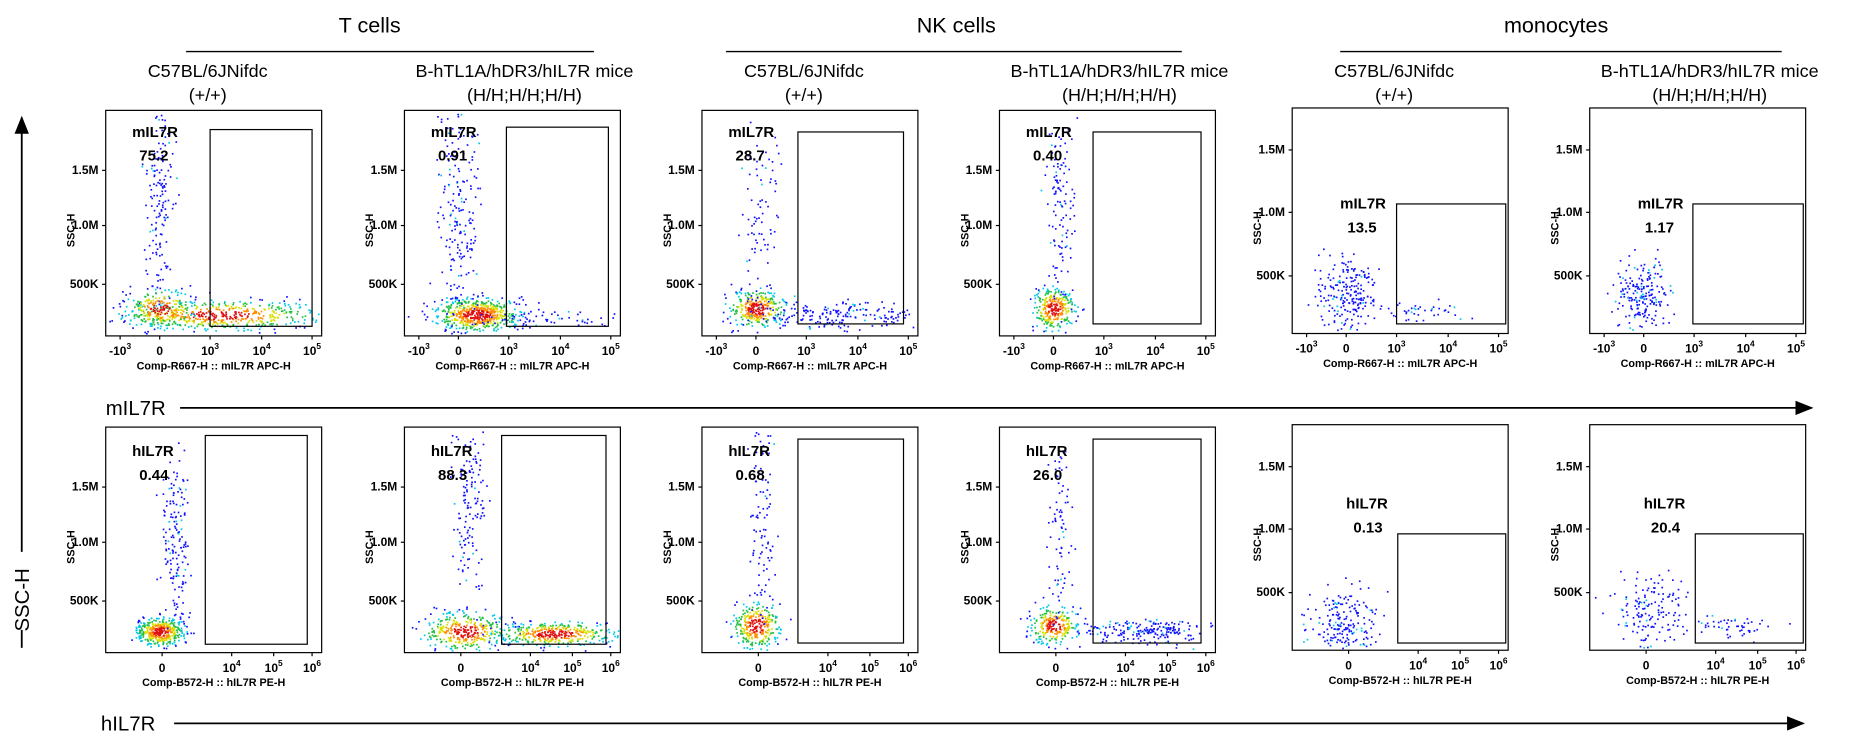  What do you see at coordinates (1556, 228) in the screenshot?
I see `y-label: SSC-H` at bounding box center [1556, 228].